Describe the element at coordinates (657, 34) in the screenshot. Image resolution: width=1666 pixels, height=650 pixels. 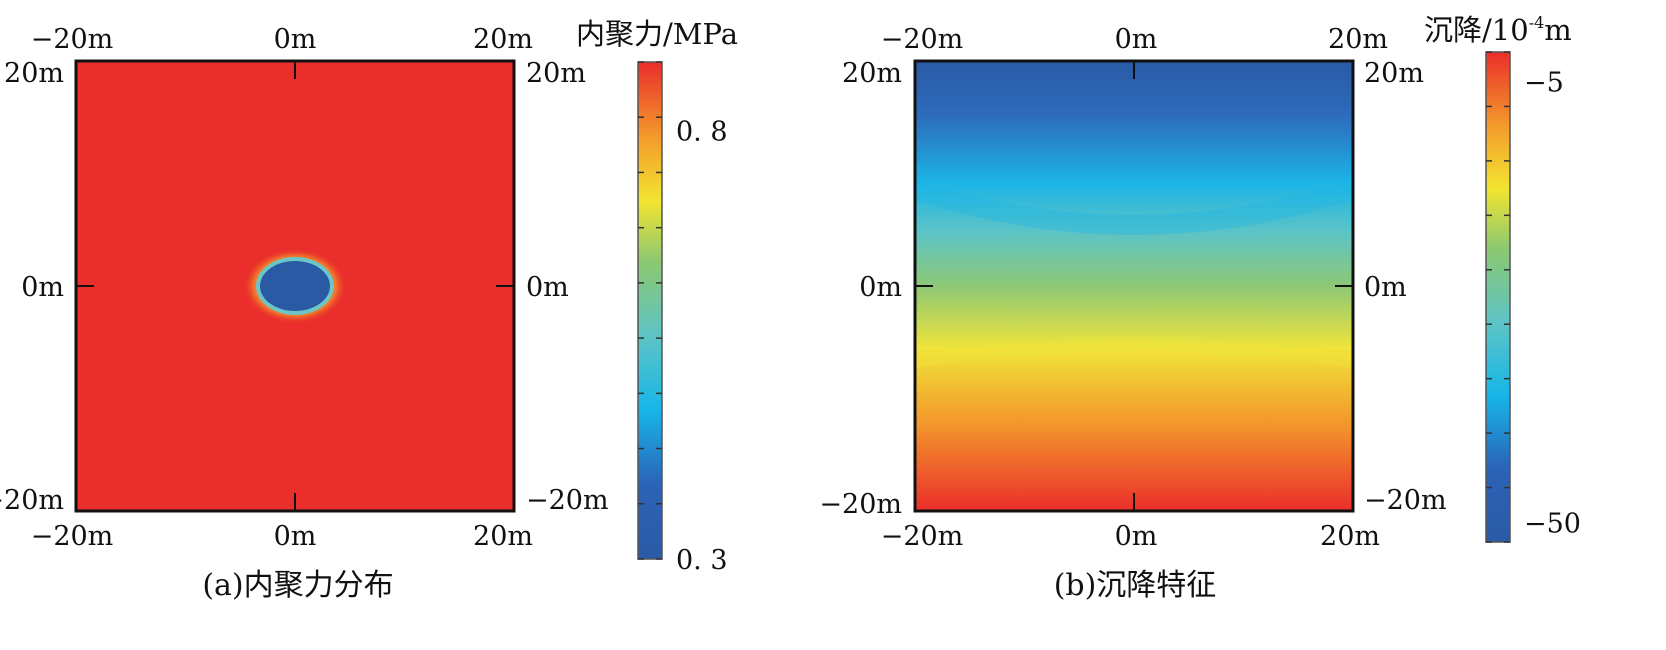
I see `colorbar-title-a: 内聚力/MPa` at that location.